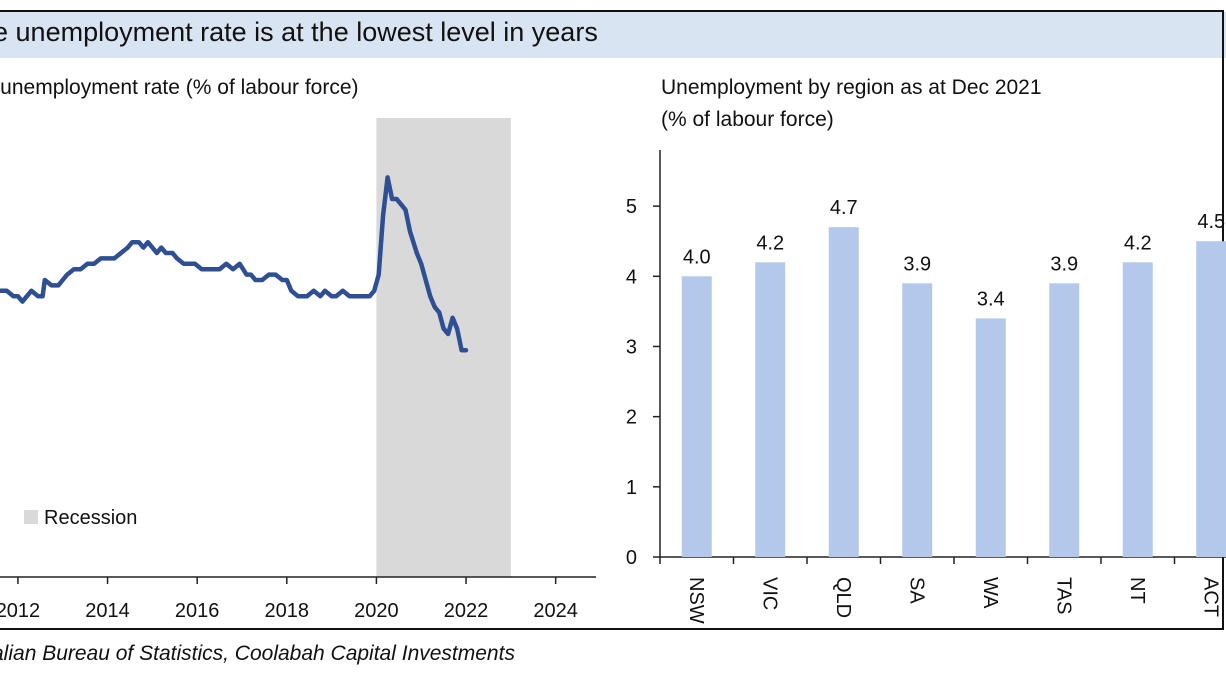 The image size is (1226, 690). I want to click on data-label-tas: 3.9, so click(1064, 264).